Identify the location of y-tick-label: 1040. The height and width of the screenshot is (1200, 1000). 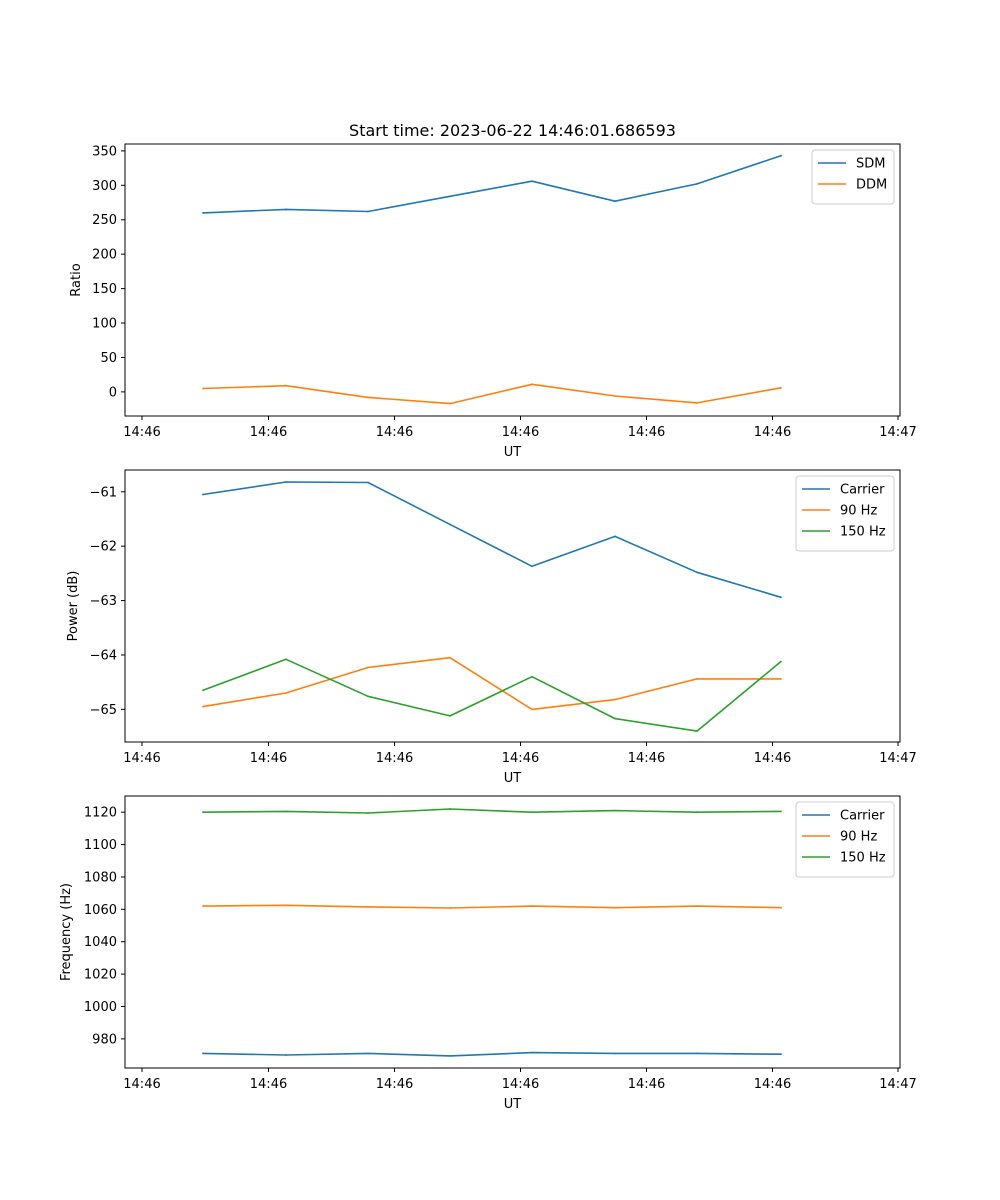
(100, 942).